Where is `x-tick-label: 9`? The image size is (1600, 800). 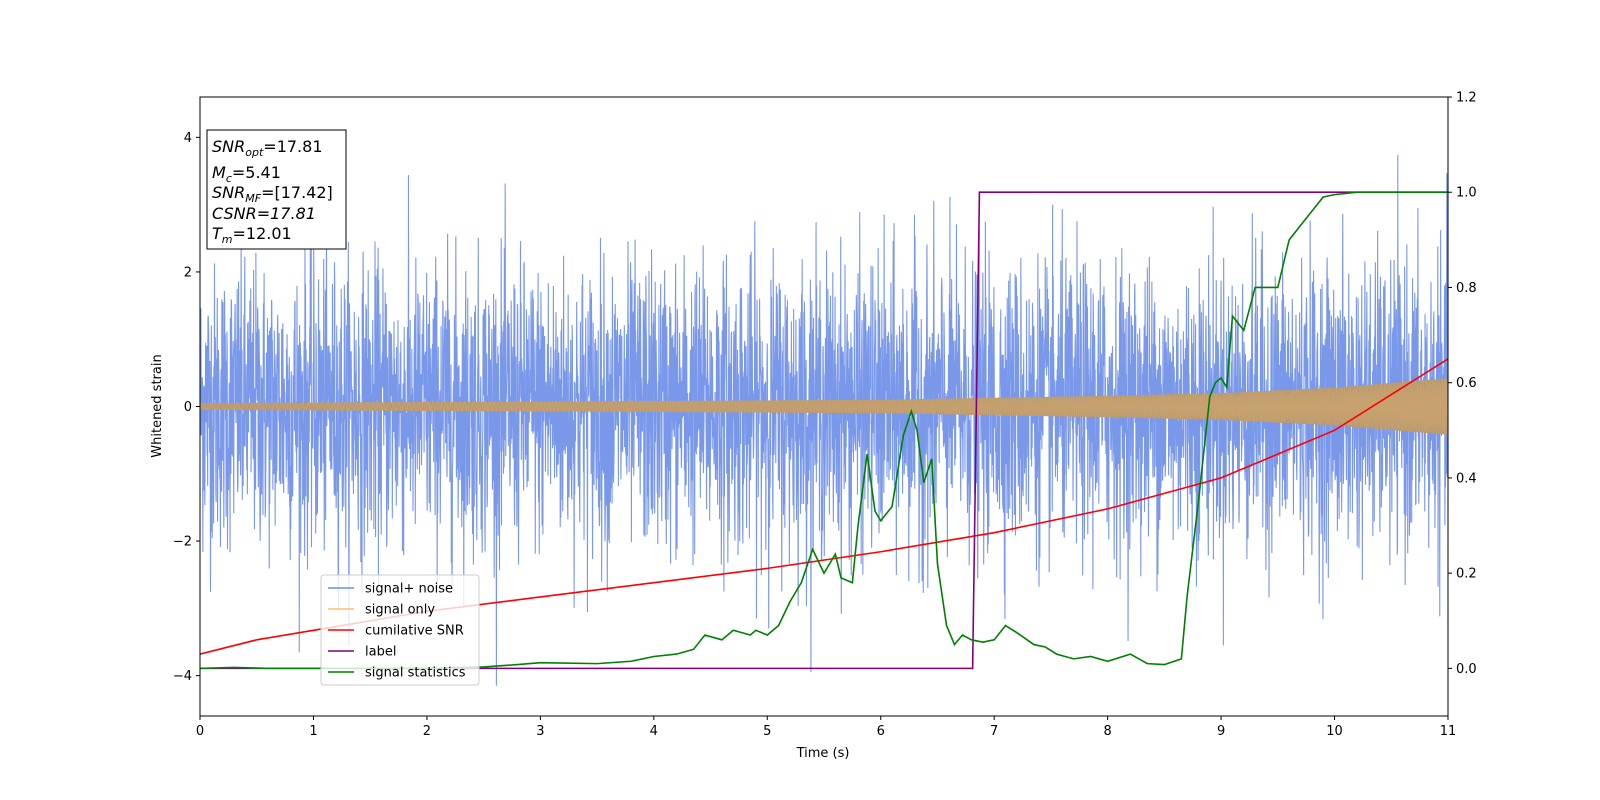 x-tick-label: 9 is located at coordinates (1221, 731).